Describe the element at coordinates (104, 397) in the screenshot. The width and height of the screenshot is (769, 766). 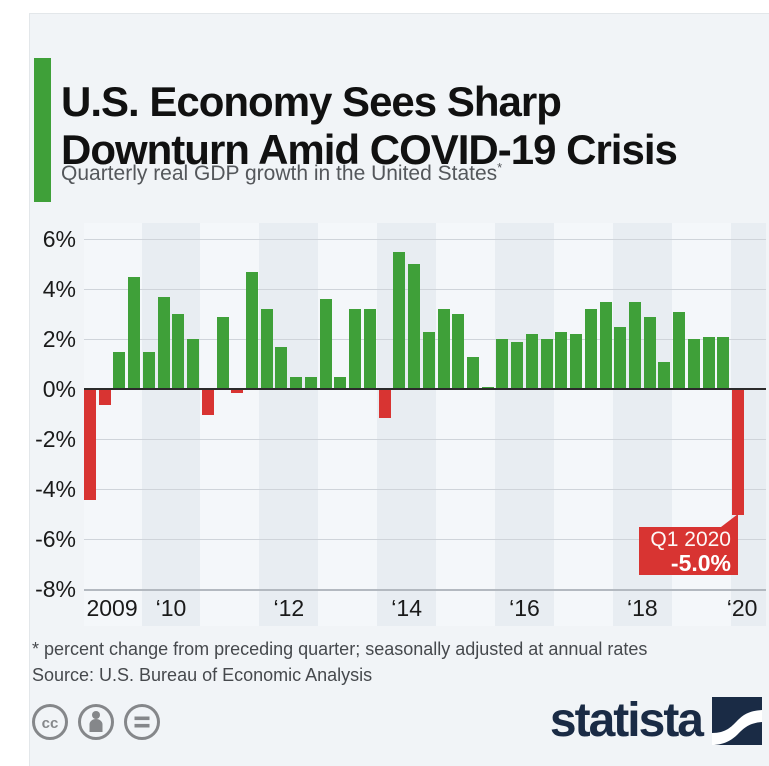
I see `bar-2009-q2` at that location.